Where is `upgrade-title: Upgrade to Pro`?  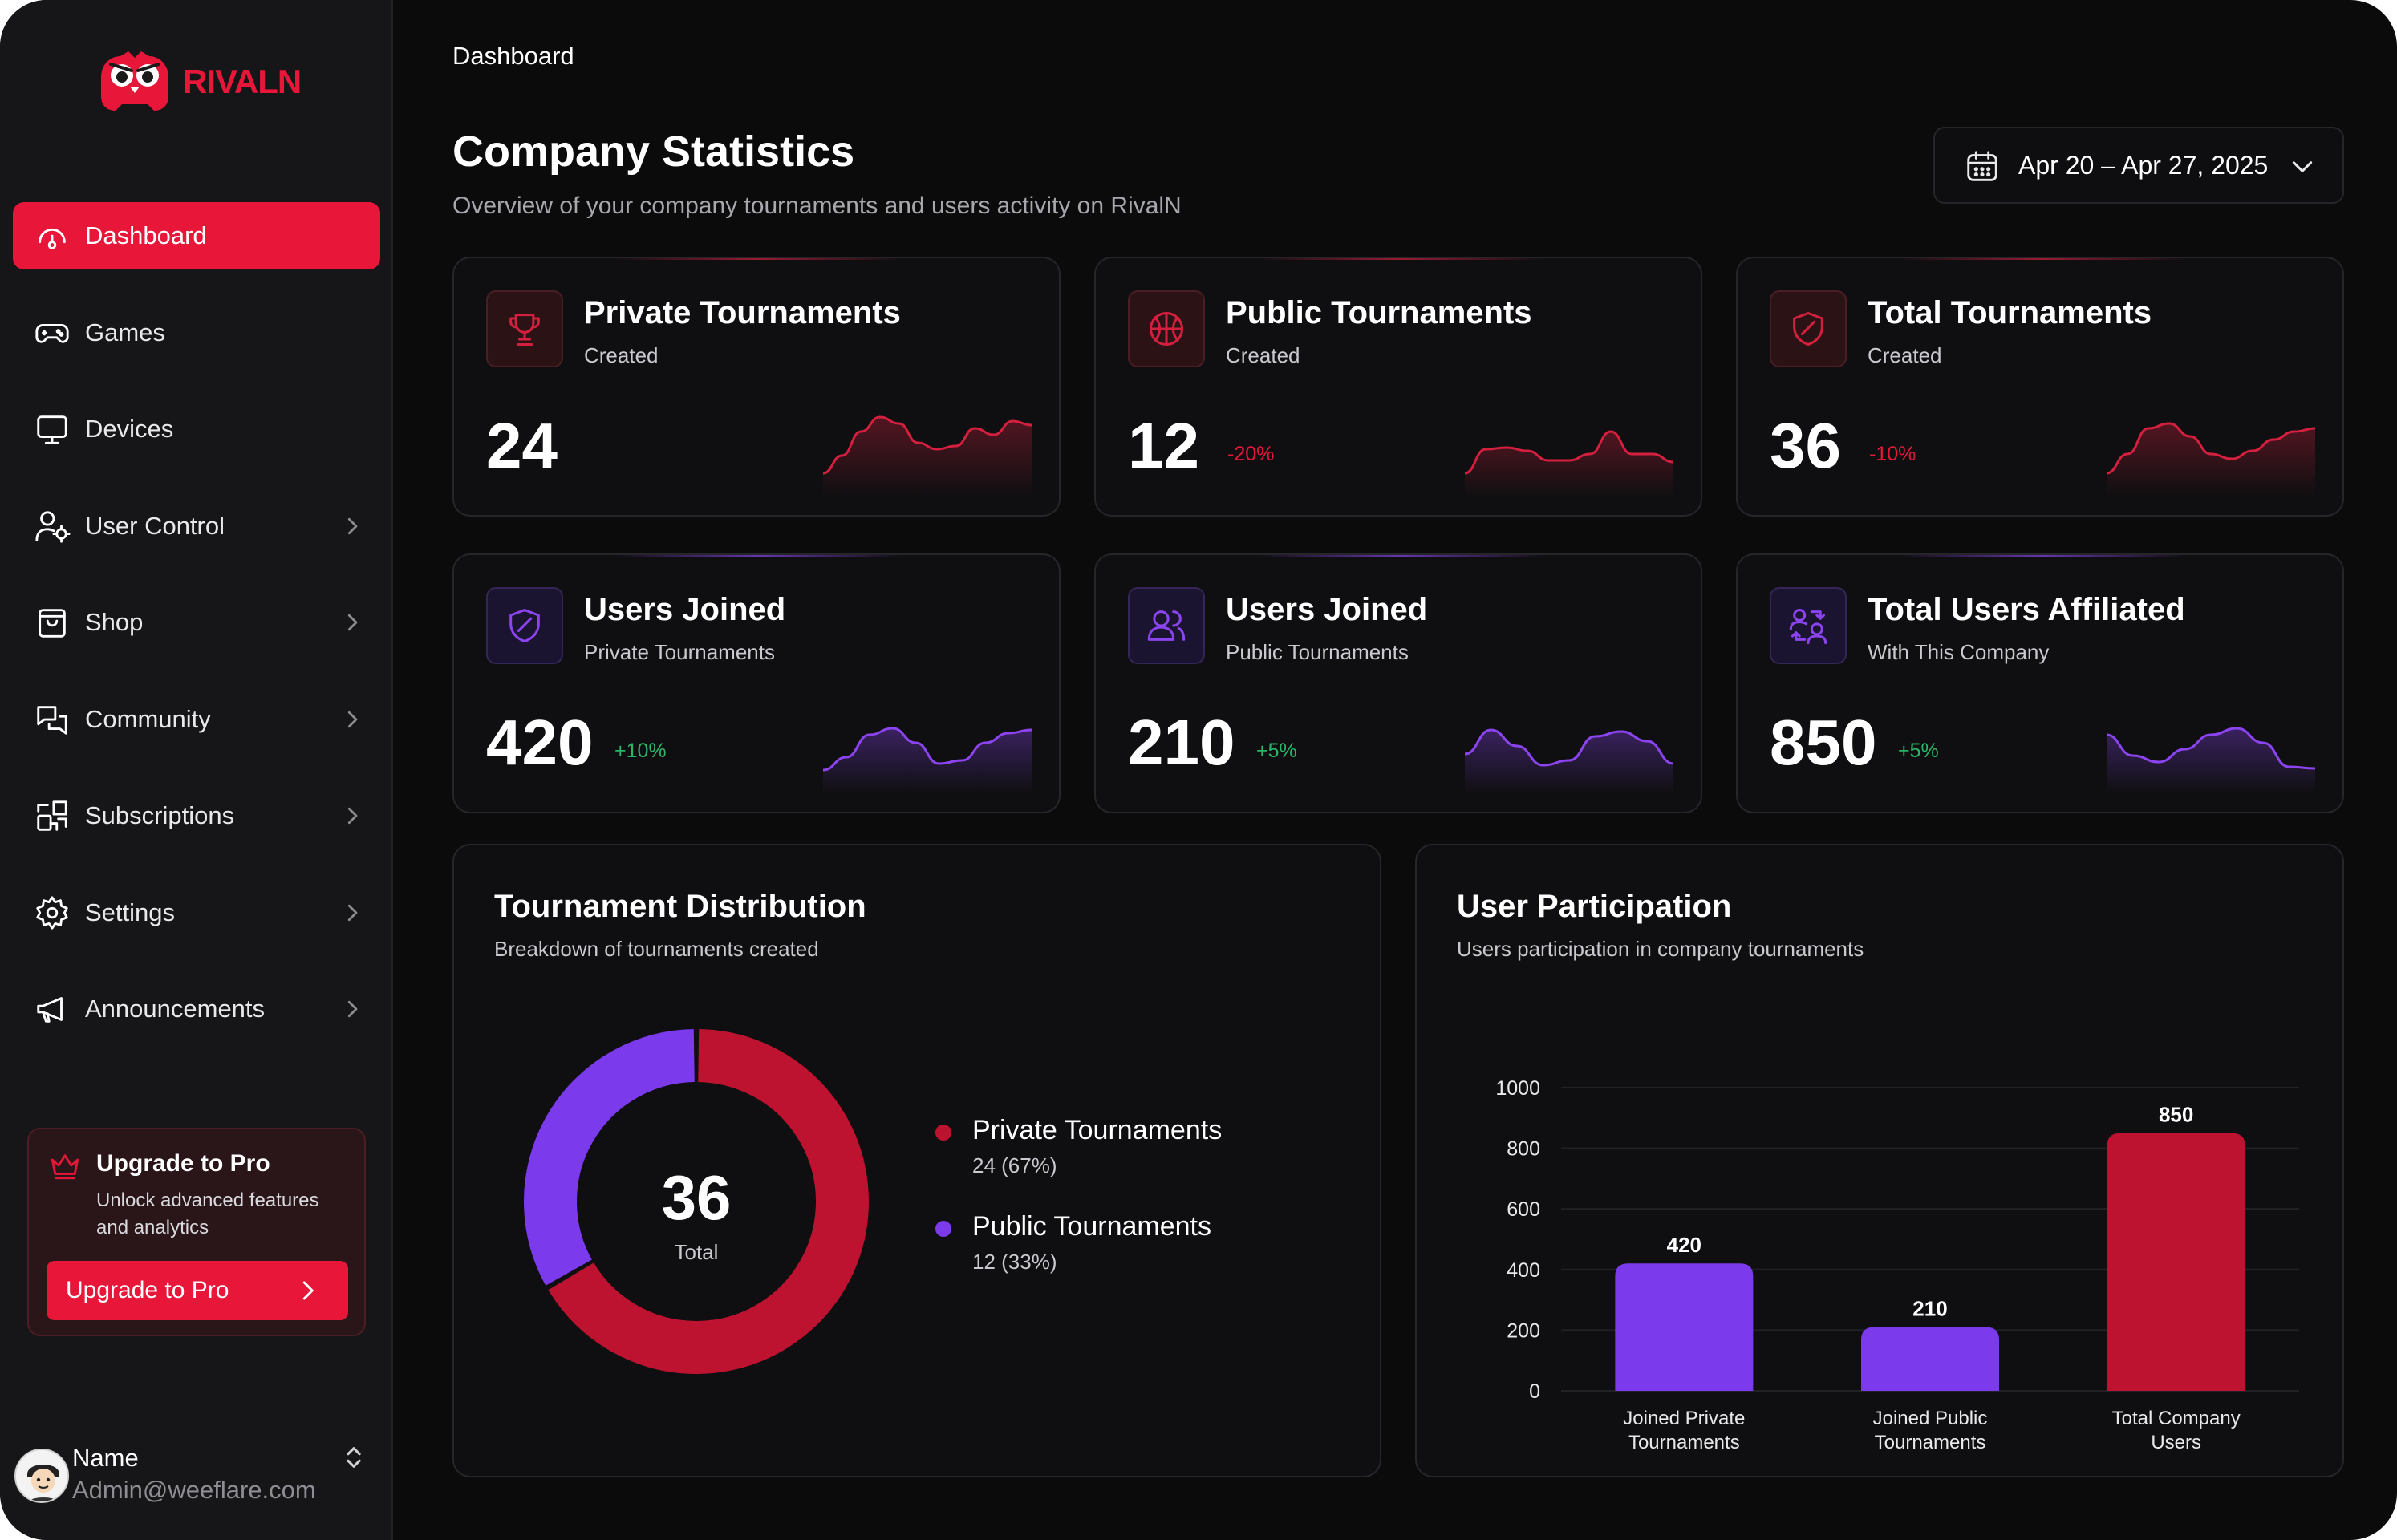 upgrade-title: Upgrade to Pro is located at coordinates (183, 1163).